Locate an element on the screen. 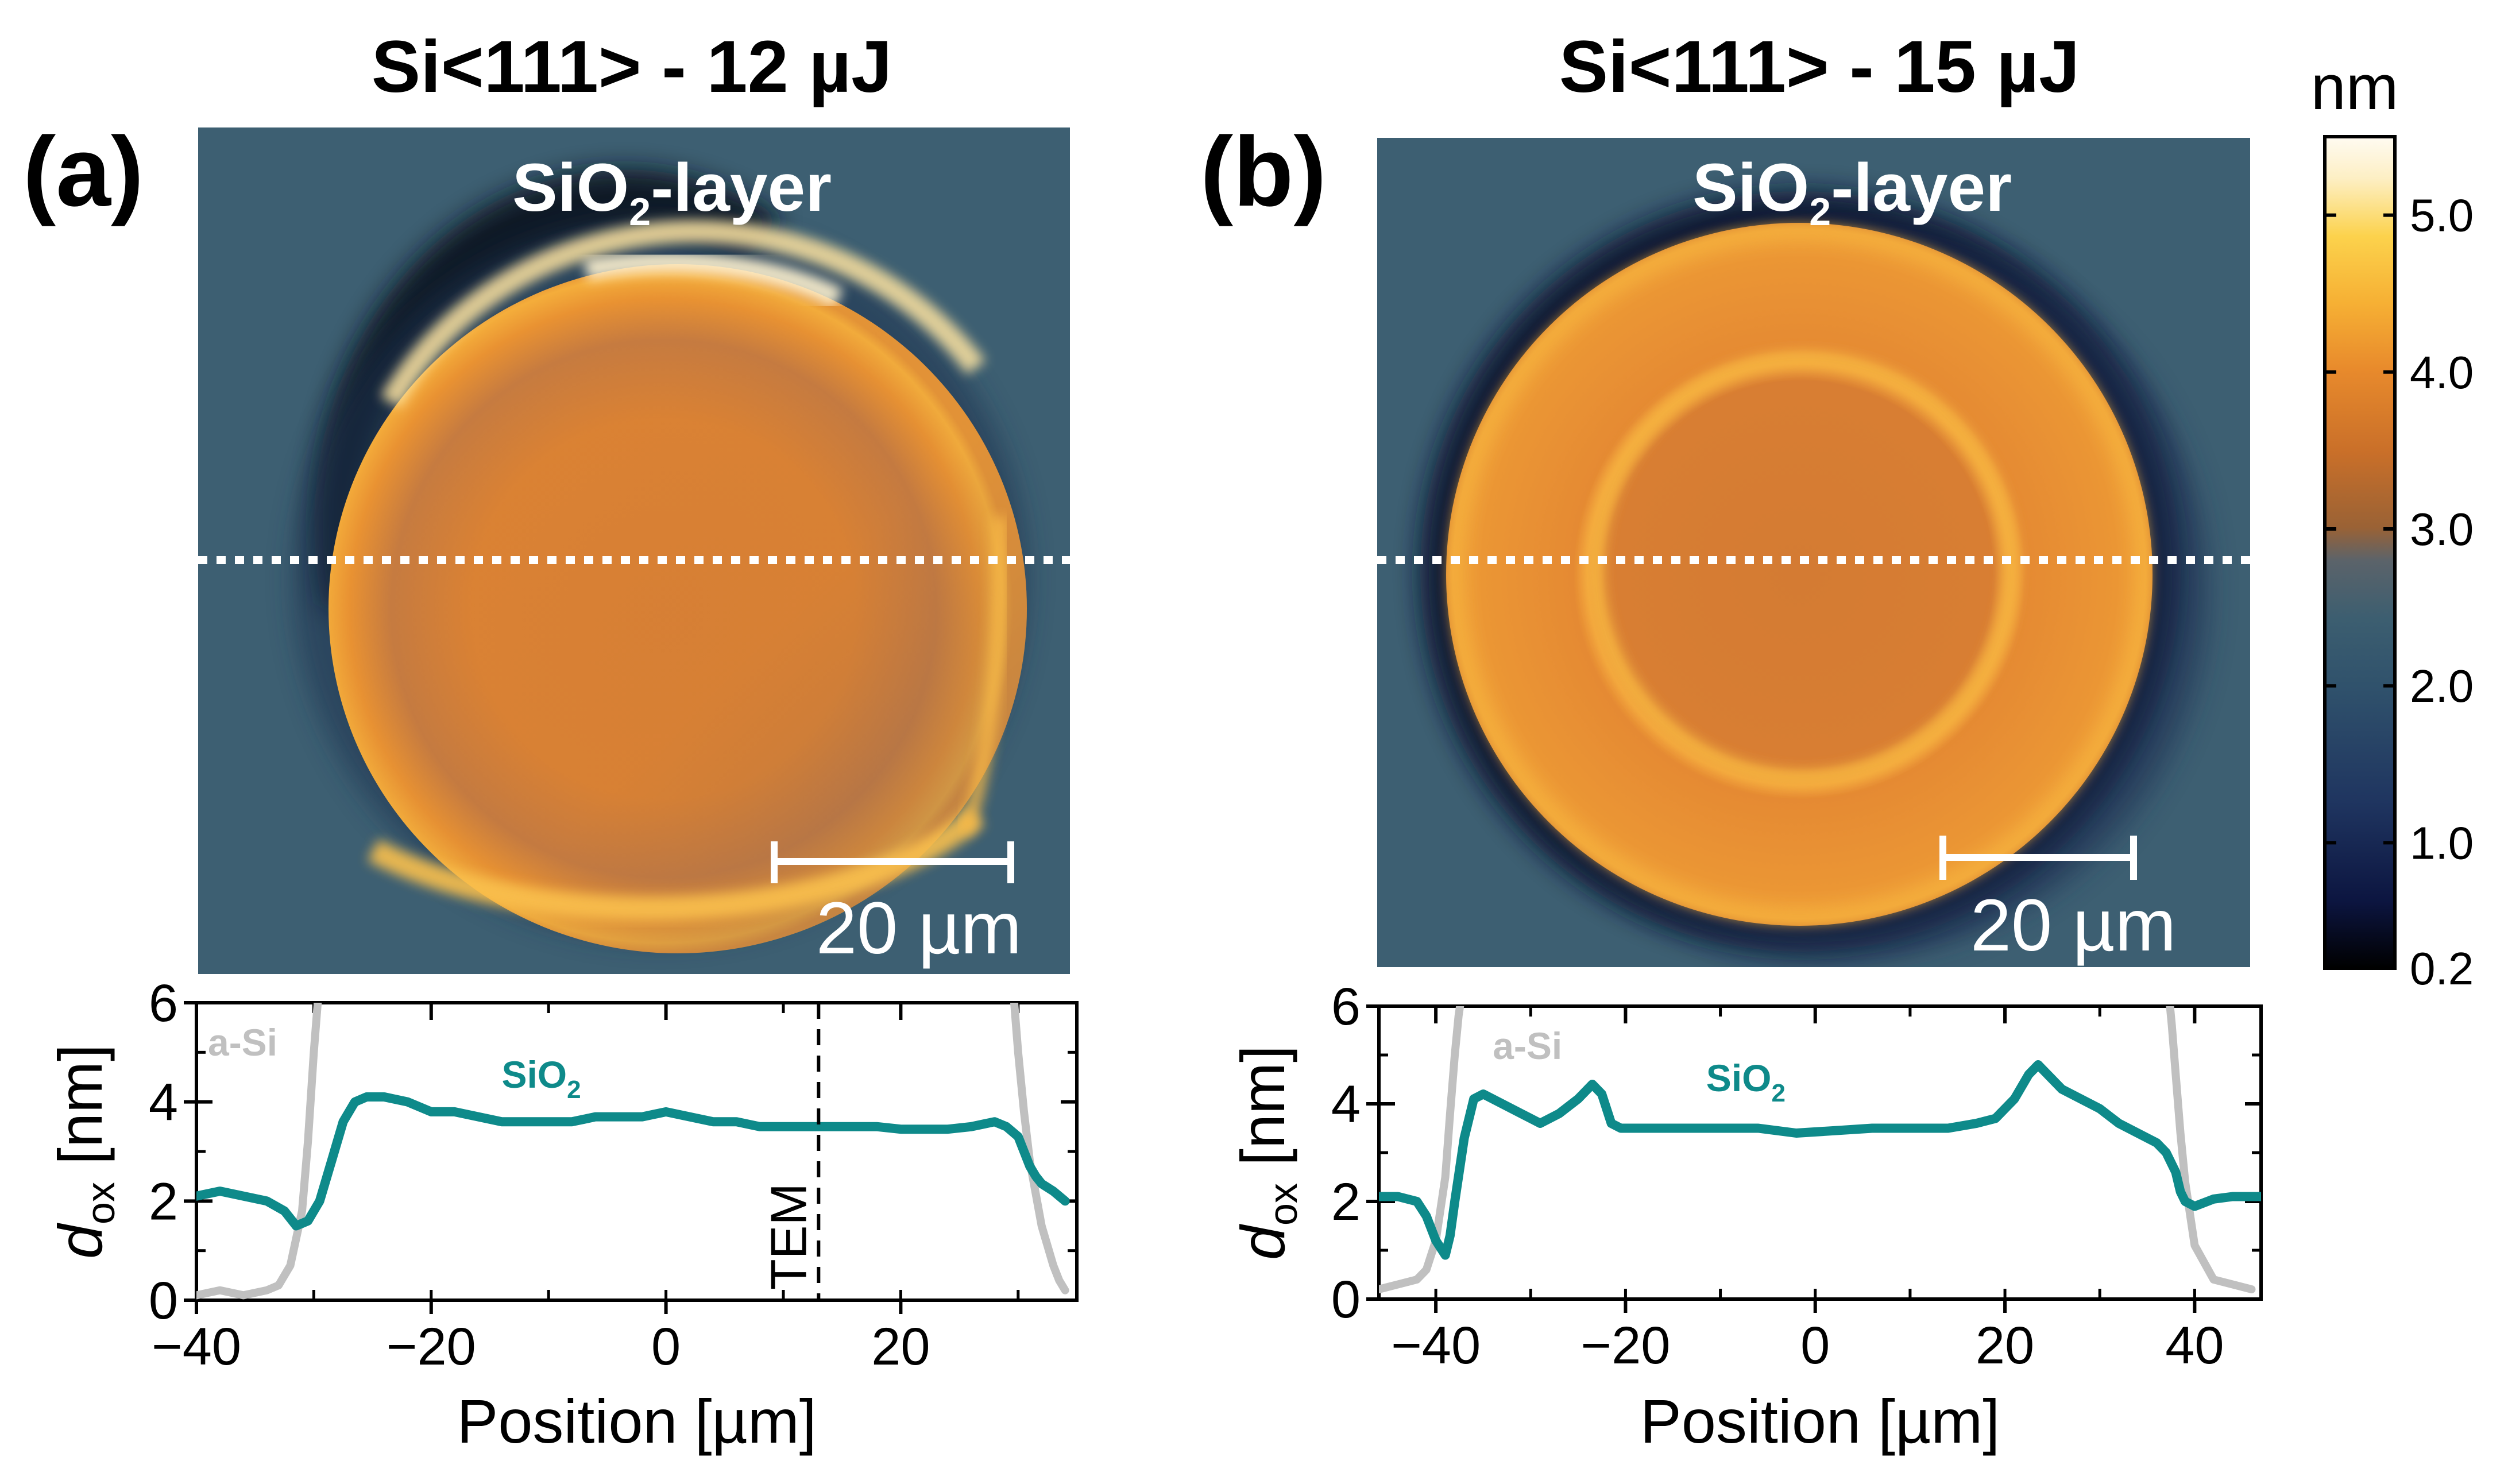  colorbar-tick-label: 1.0 is located at coordinates (2442, 842).